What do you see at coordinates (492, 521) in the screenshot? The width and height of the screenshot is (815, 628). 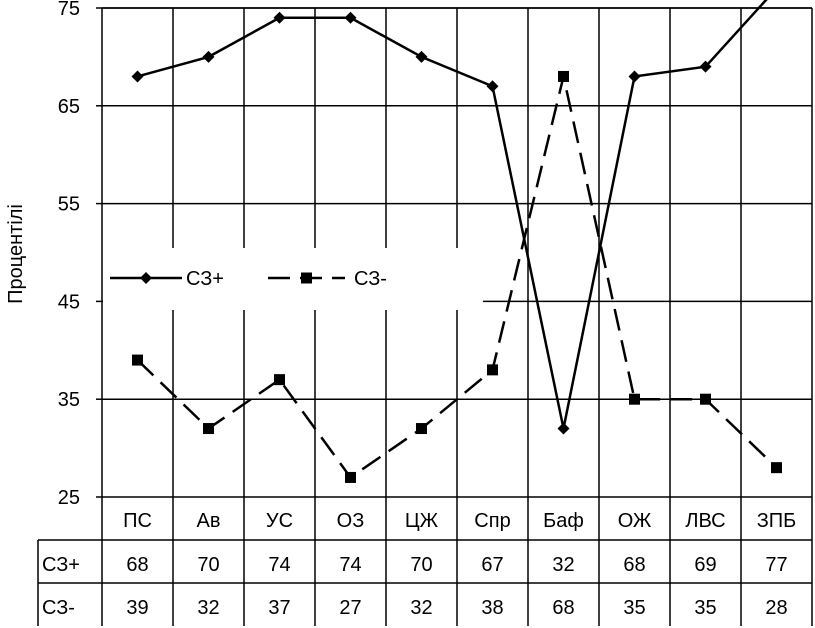 I see `x-tick-label: Спр` at bounding box center [492, 521].